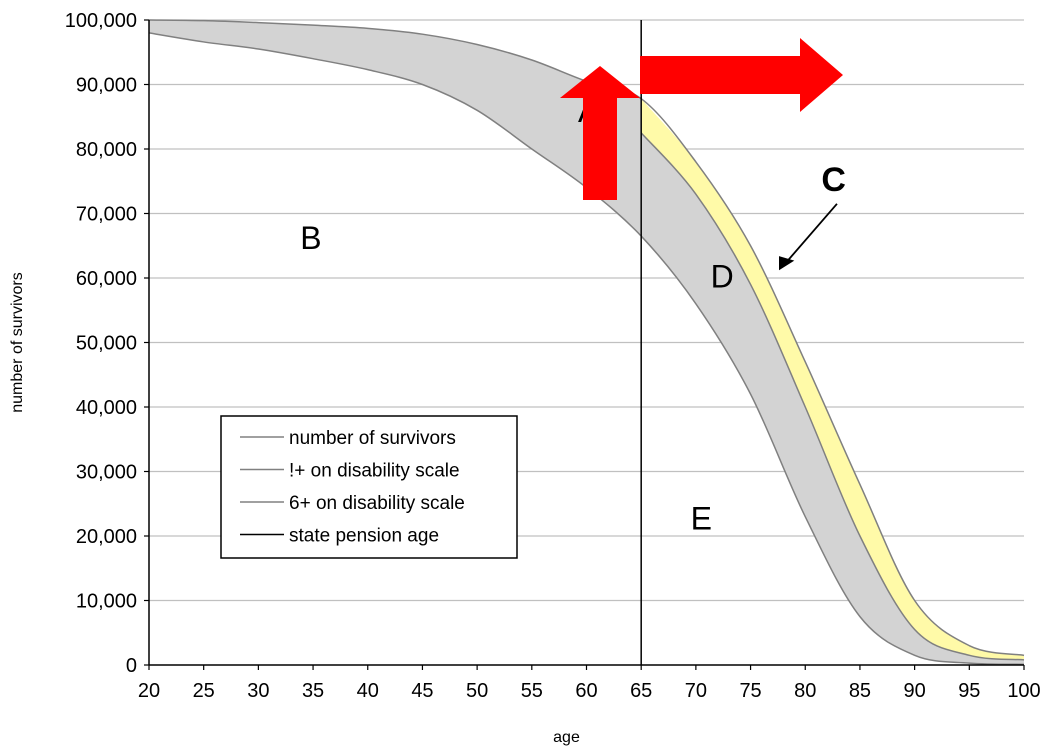 This screenshot has height=752, width=1049. What do you see at coordinates (377, 503) in the screenshot?
I see `legend-label-2: 6+ on disability scale` at bounding box center [377, 503].